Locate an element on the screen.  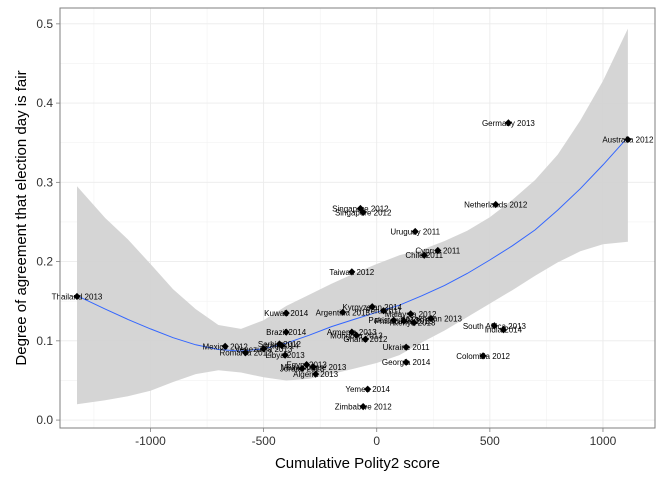
point-label: Pakistan 2013 is located at coordinates (393, 320).